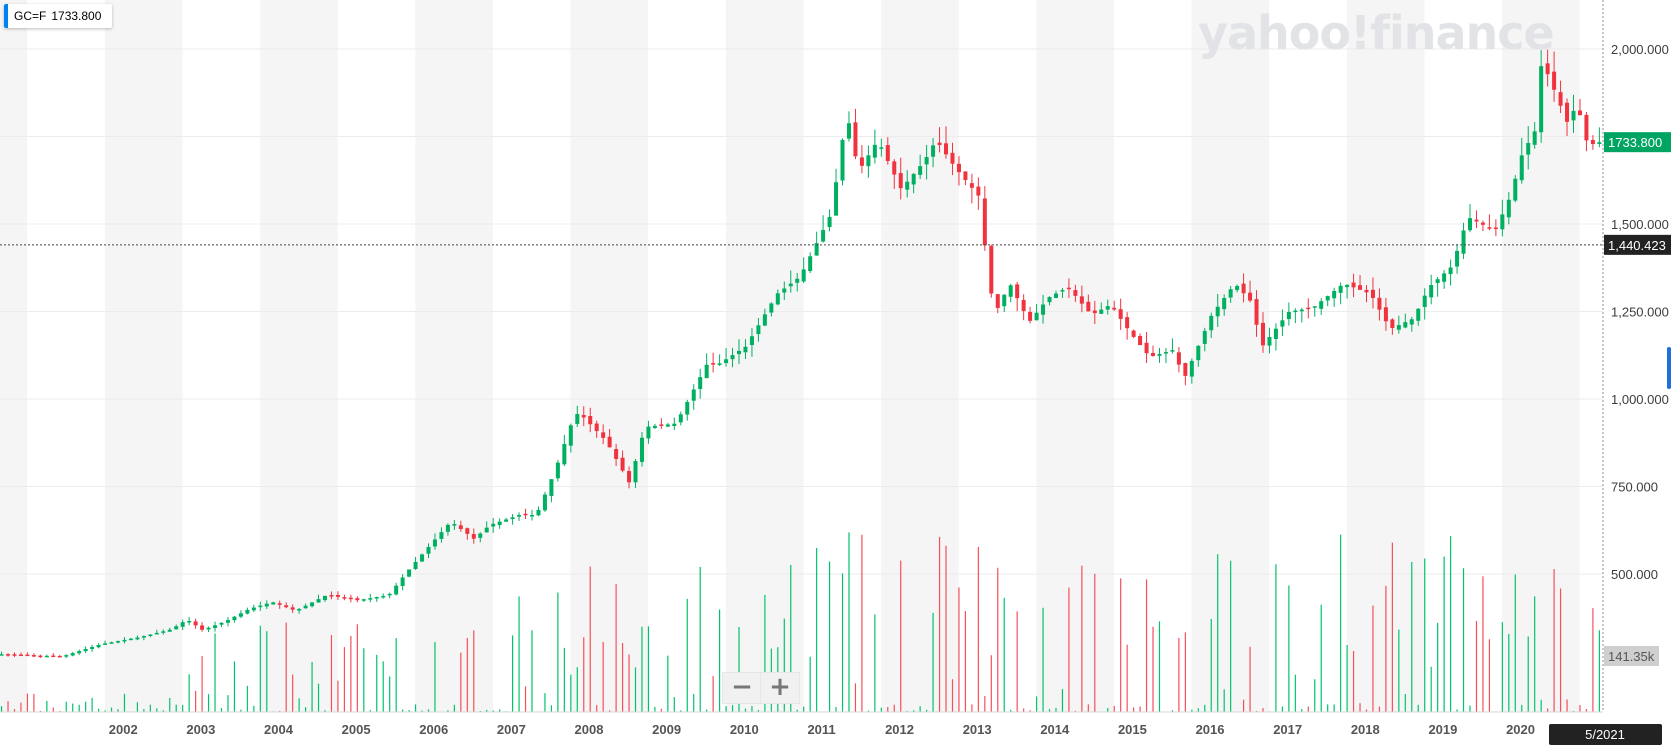 The image size is (1671, 750). What do you see at coordinates (1132, 729) in the screenshot?
I see `x-tick-label: 2015` at bounding box center [1132, 729].